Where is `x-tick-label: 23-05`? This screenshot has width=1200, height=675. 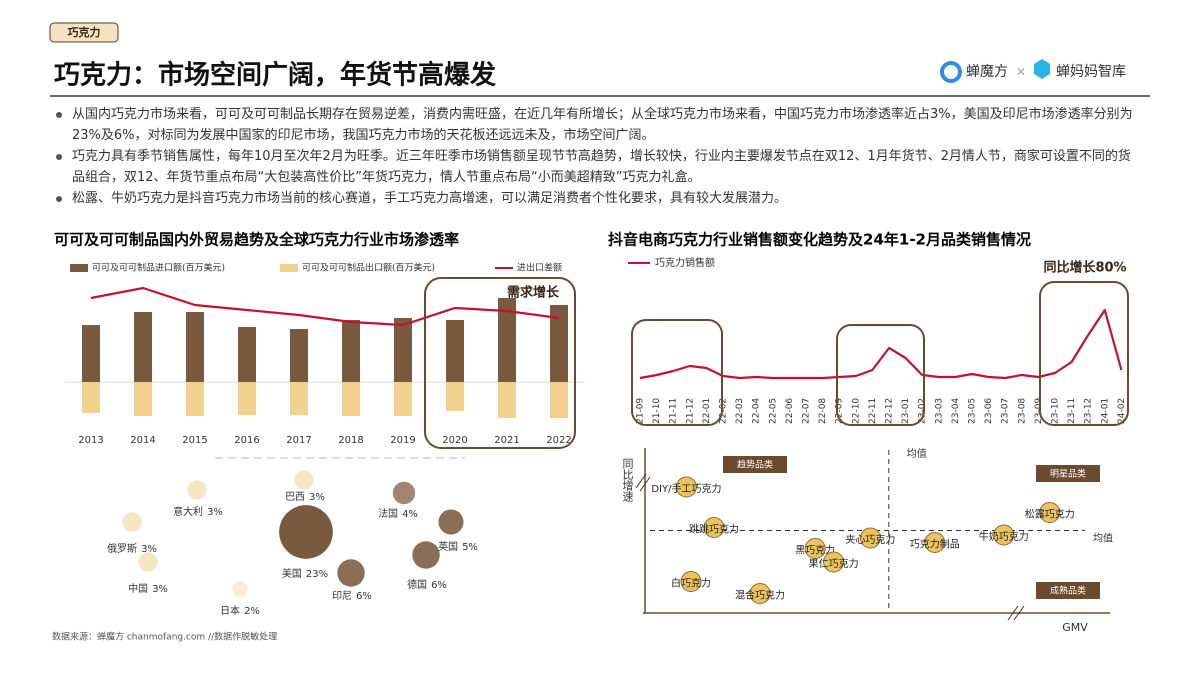
x-tick-label: 23-05 is located at coordinates (973, 411).